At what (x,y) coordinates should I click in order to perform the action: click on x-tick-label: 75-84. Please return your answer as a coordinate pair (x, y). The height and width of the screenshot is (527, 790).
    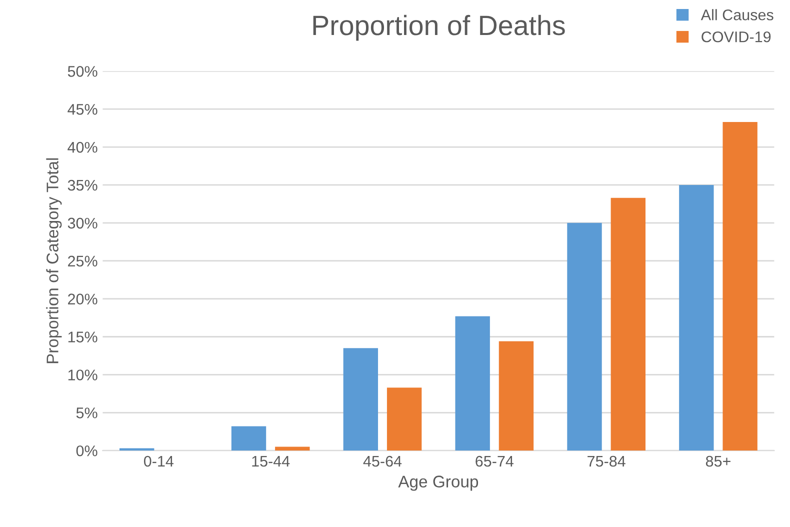
    Looking at the image, I should click on (607, 461).